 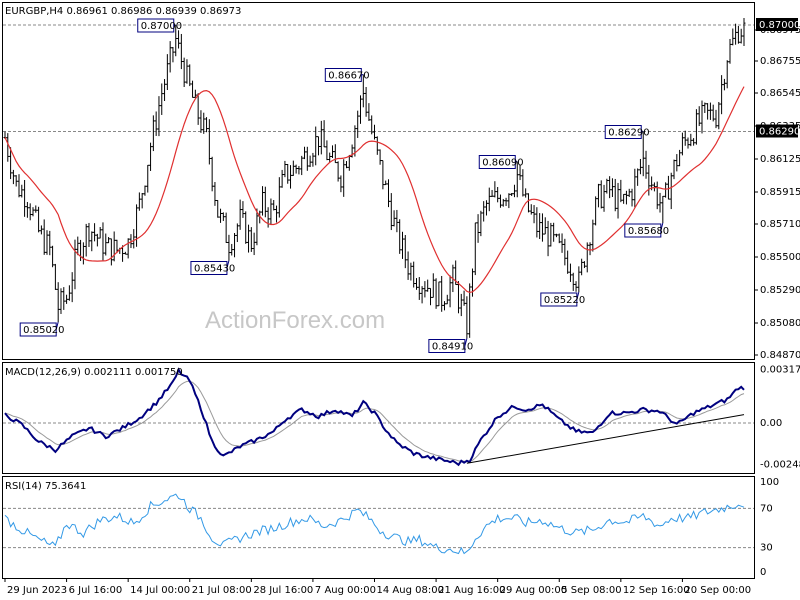 What do you see at coordinates (295, 320) in the screenshot?
I see `watermark: ActionForex.com` at bounding box center [295, 320].